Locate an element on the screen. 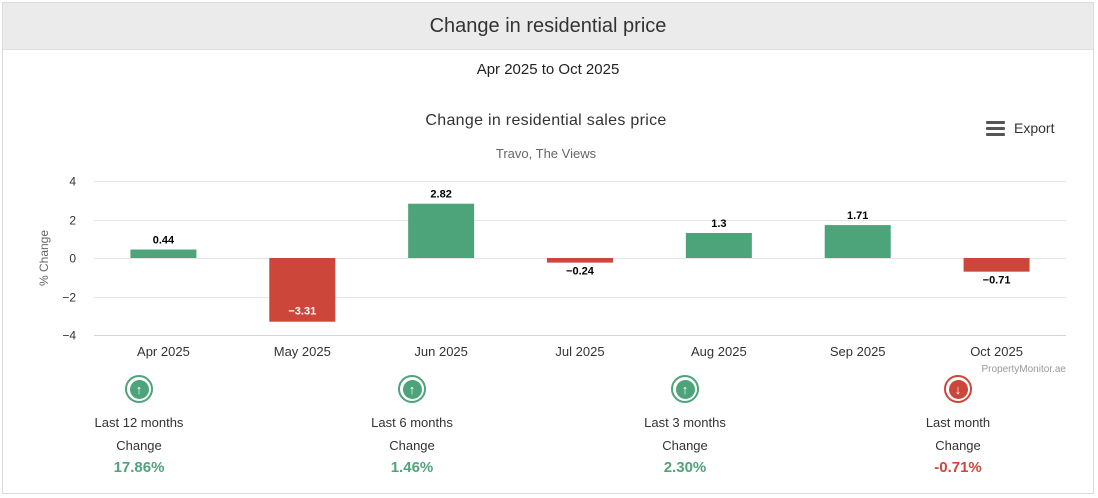 The width and height of the screenshot is (1098, 498). bar-oct-2025 is located at coordinates (996, 265).